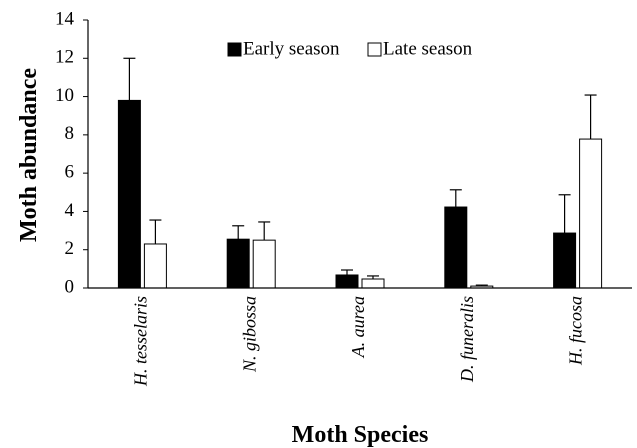 This screenshot has width=637, height=448. What do you see at coordinates (65, 18) in the screenshot?
I see `y-tick-label: 14` at bounding box center [65, 18].